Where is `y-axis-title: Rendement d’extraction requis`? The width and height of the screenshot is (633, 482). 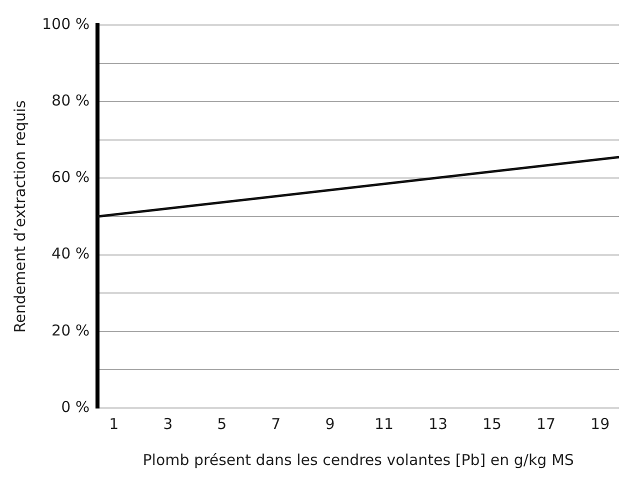 y-axis-title: Rendement d’extraction requis is located at coordinates (19, 216).